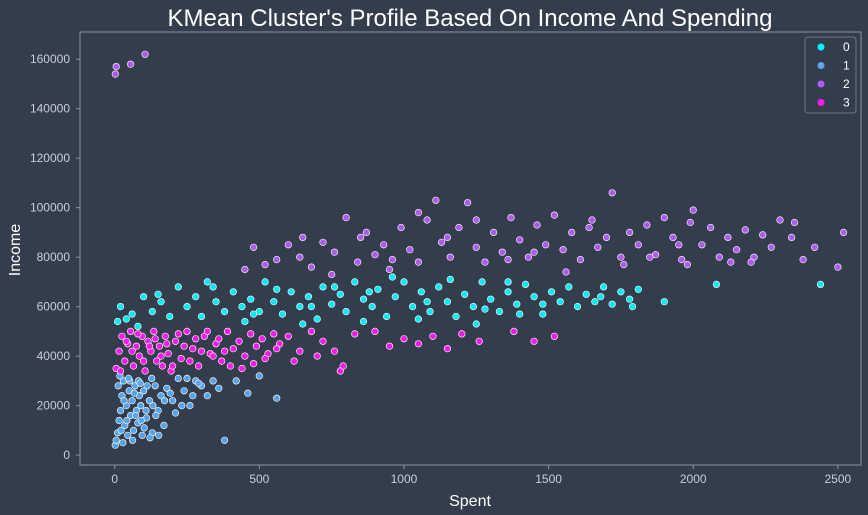 The image size is (868, 515). Describe the element at coordinates (469, 302) in the screenshot. I see `cluster-0-points` at that location.